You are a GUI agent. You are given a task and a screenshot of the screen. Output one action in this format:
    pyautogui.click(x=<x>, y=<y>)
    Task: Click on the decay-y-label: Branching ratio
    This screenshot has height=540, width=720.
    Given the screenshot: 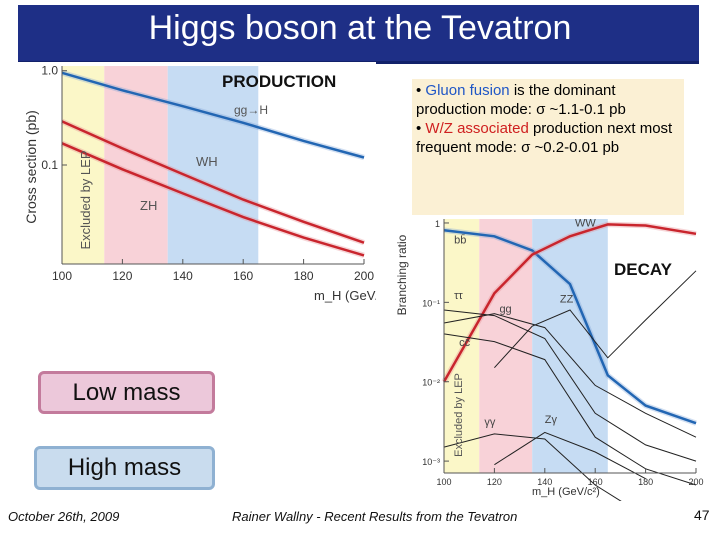 What is the action you would take?
    pyautogui.click(x=402, y=274)
    